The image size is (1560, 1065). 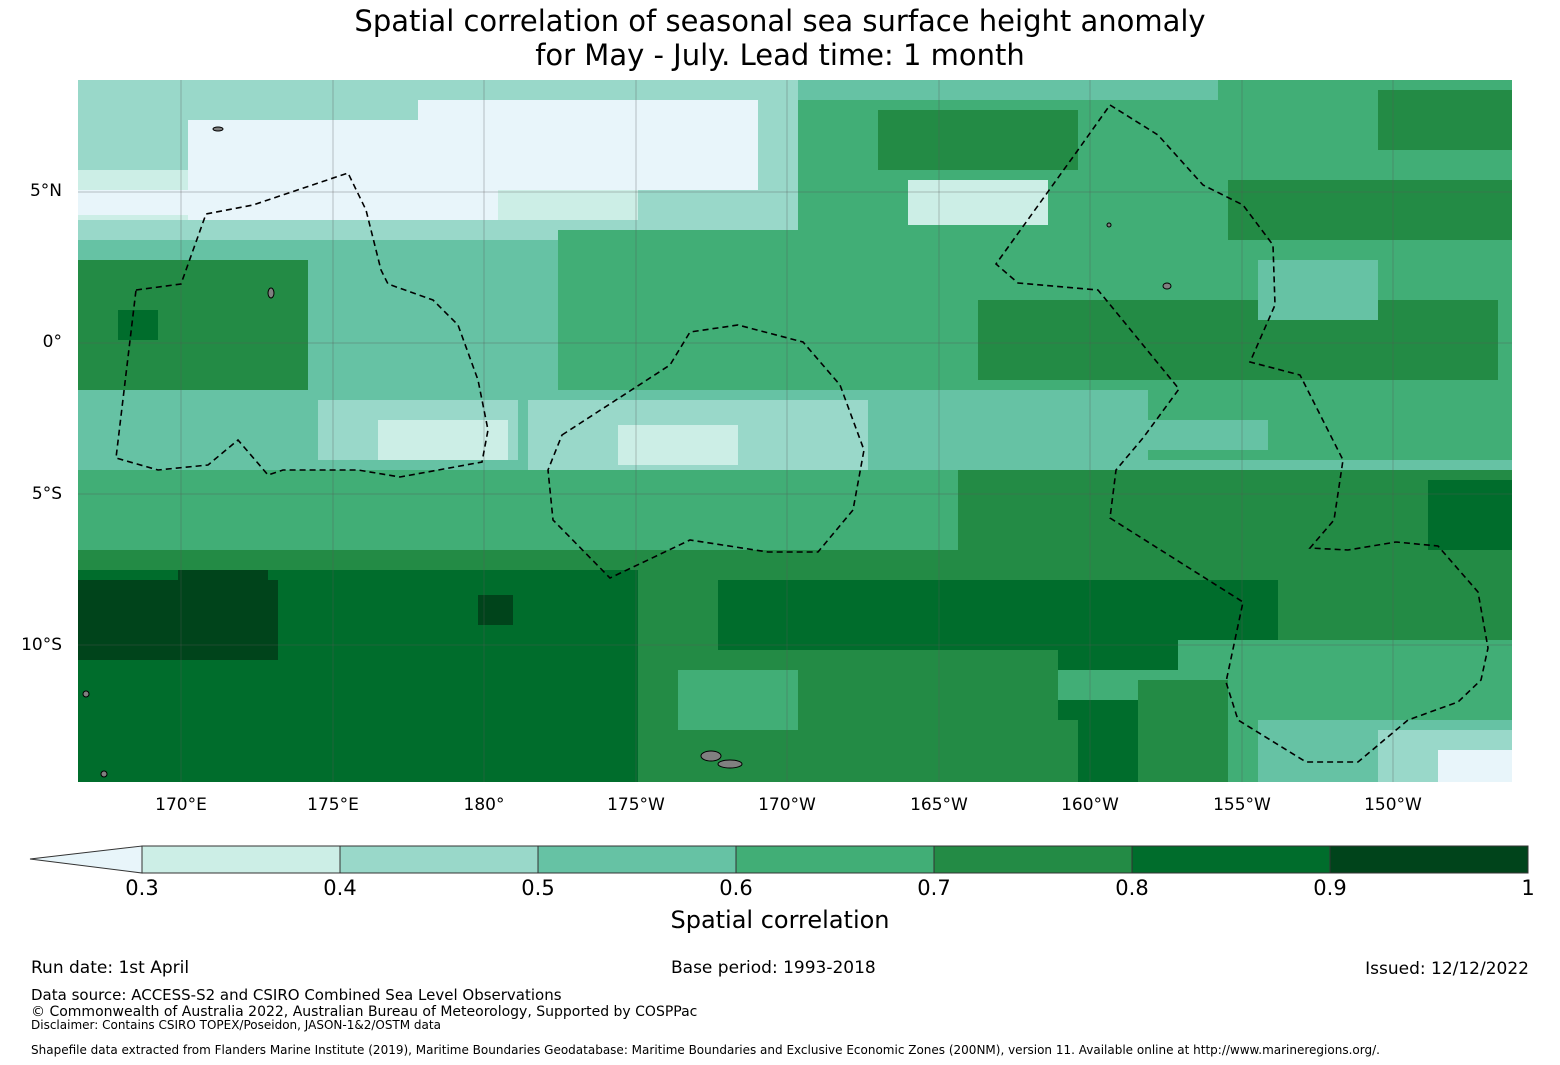 What do you see at coordinates (86, 859) in the screenshot?
I see `colorbar-extend-arrow` at bounding box center [86, 859].